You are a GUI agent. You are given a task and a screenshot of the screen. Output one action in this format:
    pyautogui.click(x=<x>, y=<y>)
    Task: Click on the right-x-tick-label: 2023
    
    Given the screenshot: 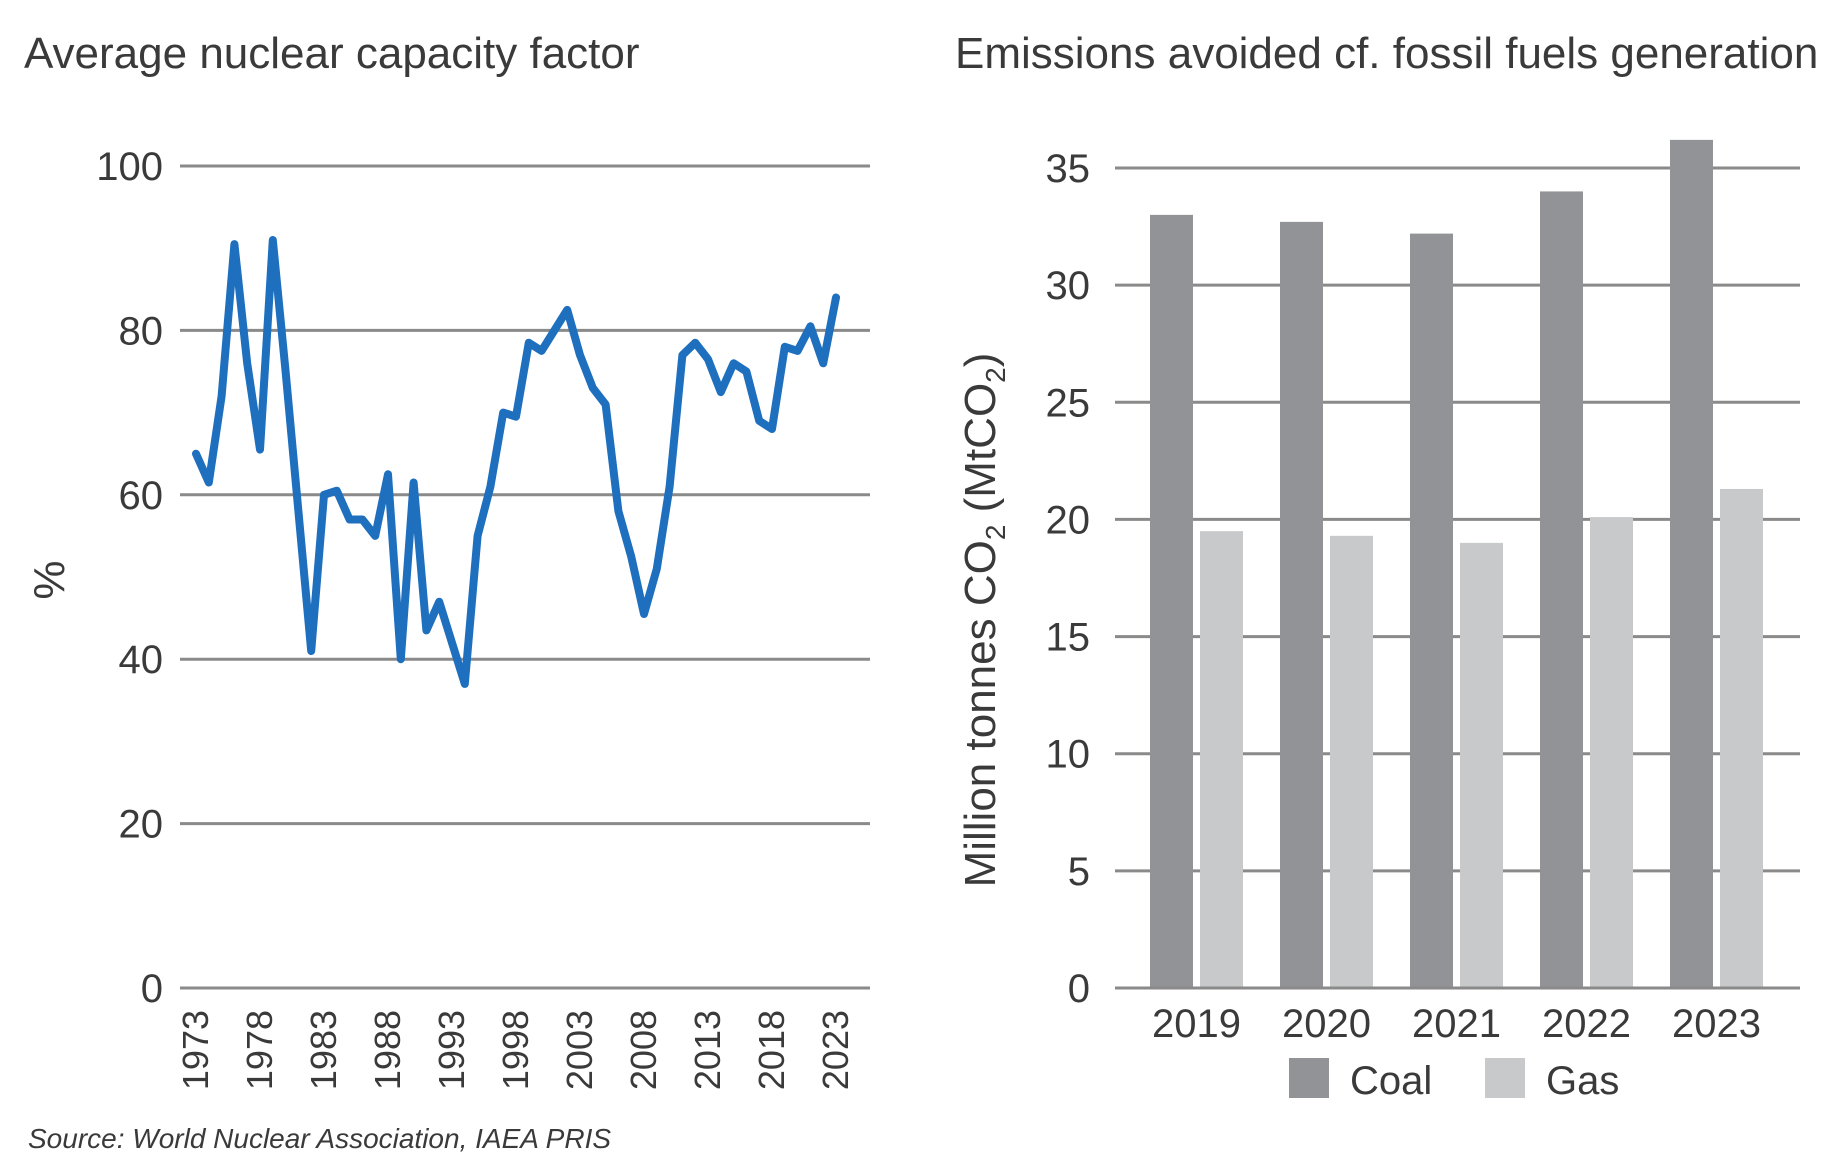 What is the action you would take?
    pyautogui.click(x=1716, y=1024)
    